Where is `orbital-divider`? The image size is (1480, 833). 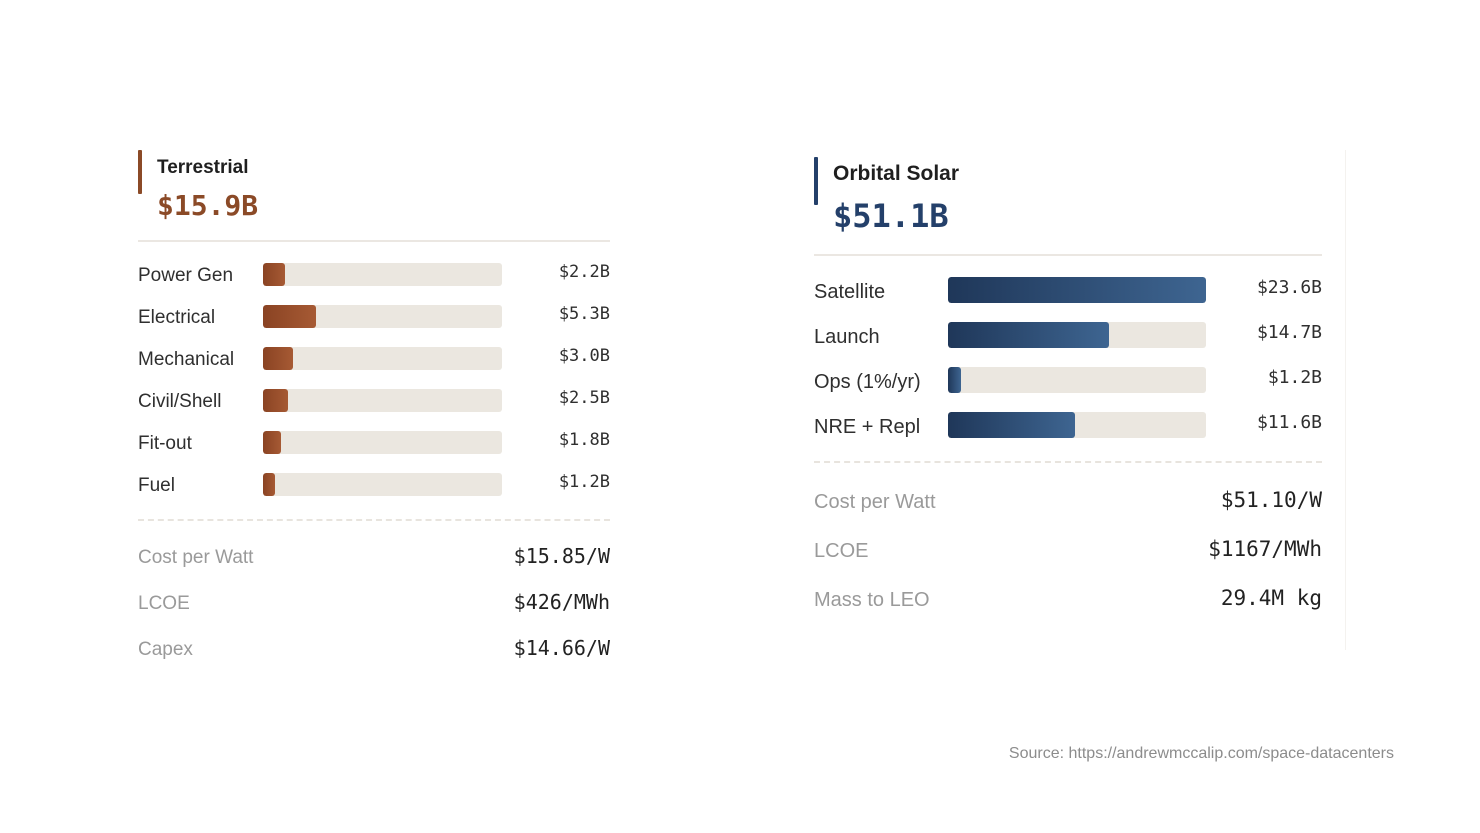 orbital-divider is located at coordinates (1068, 255).